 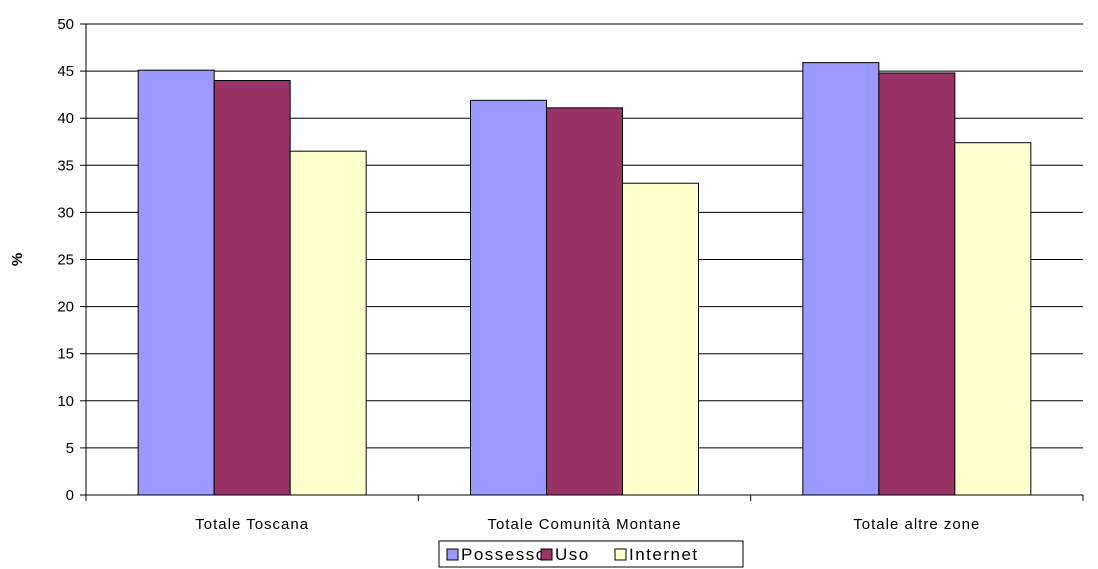 I want to click on legend-label-internet: Internet, so click(x=664, y=554).